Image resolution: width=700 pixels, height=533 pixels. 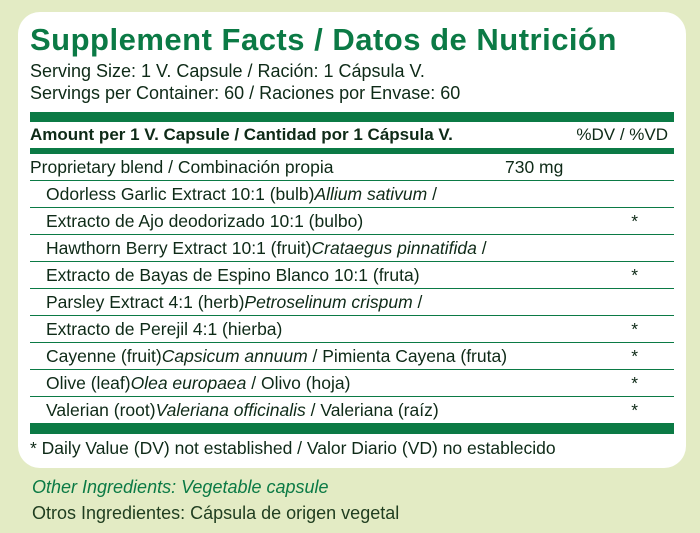 I want to click on ingredient-latin-name: Allium sativum, so click(x=371, y=194).